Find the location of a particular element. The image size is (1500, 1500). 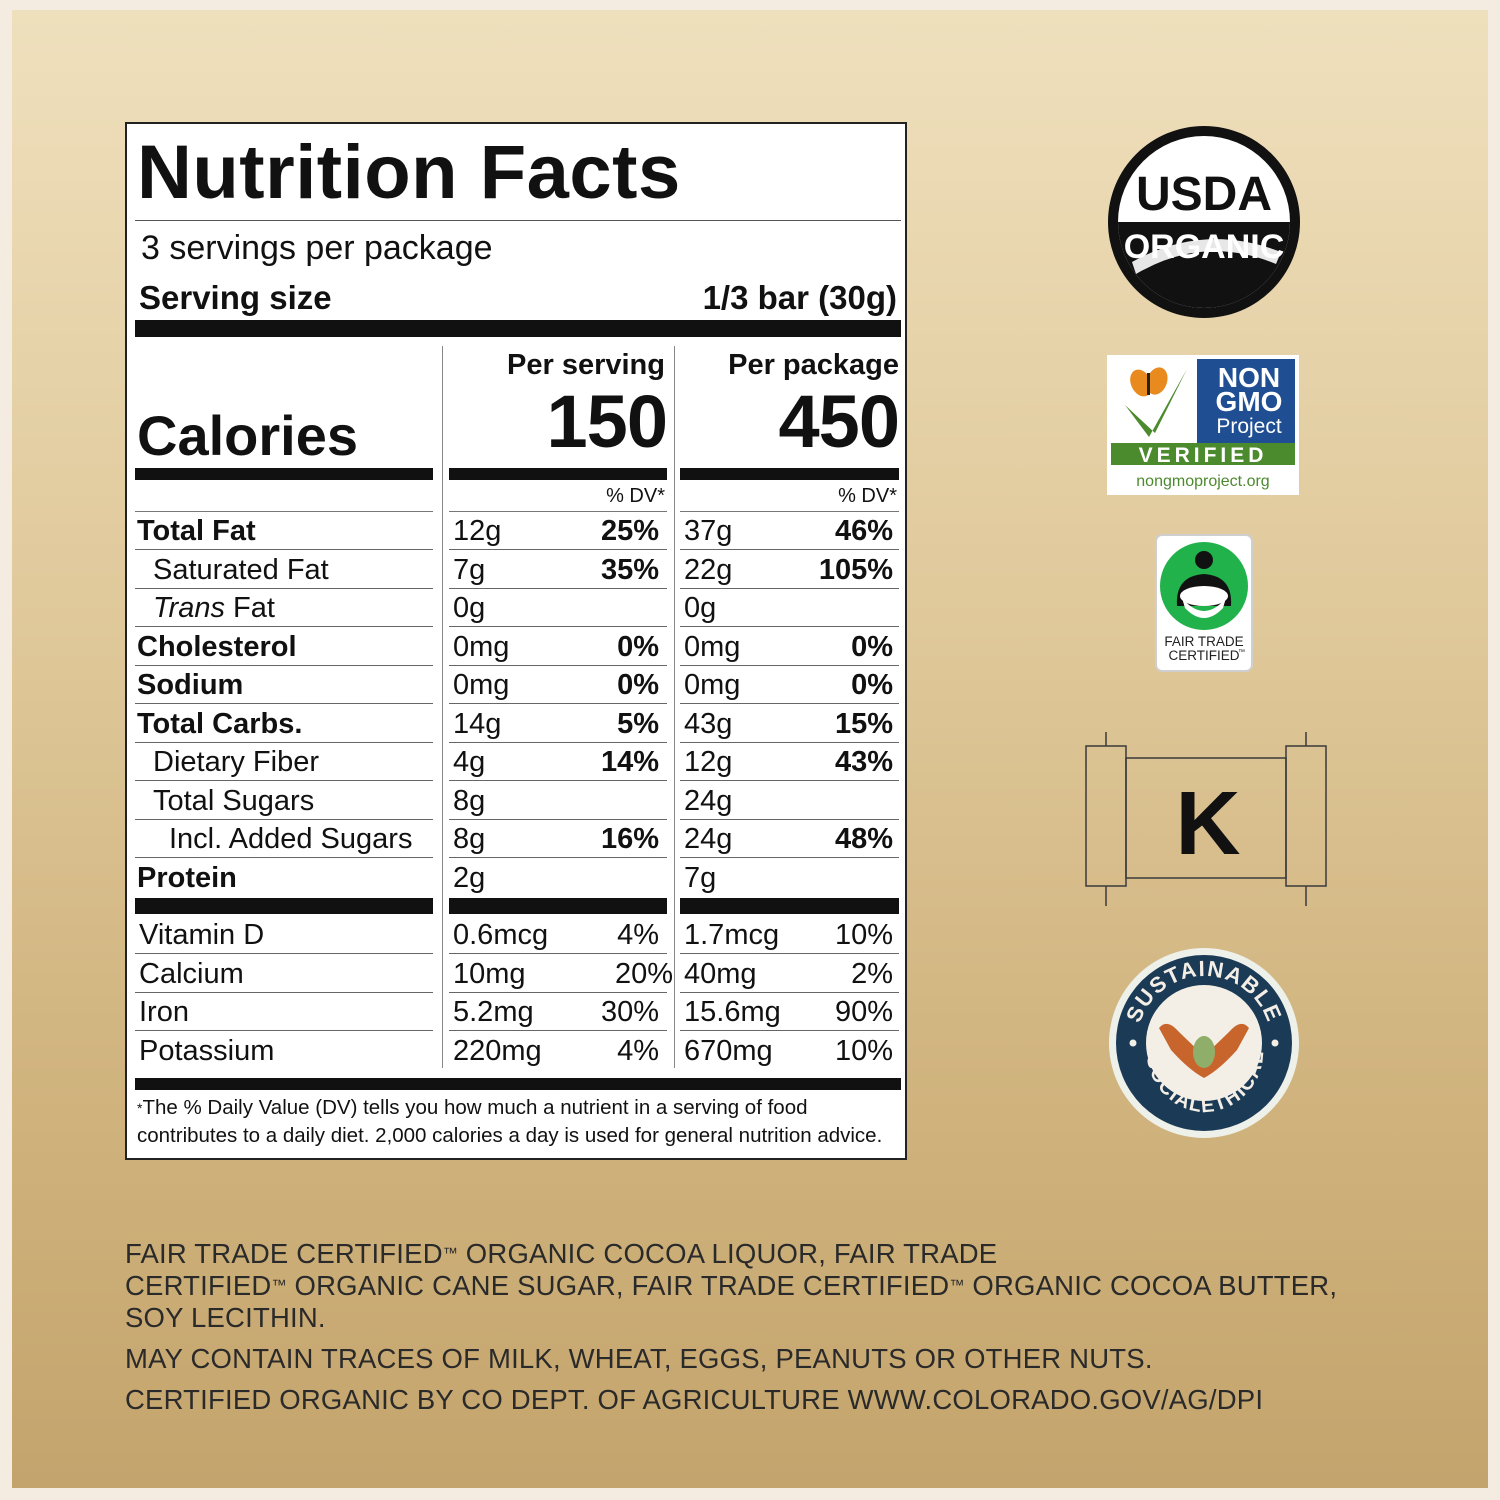

nongmo-url: nongmoproject.org is located at coordinates (1202, 481).